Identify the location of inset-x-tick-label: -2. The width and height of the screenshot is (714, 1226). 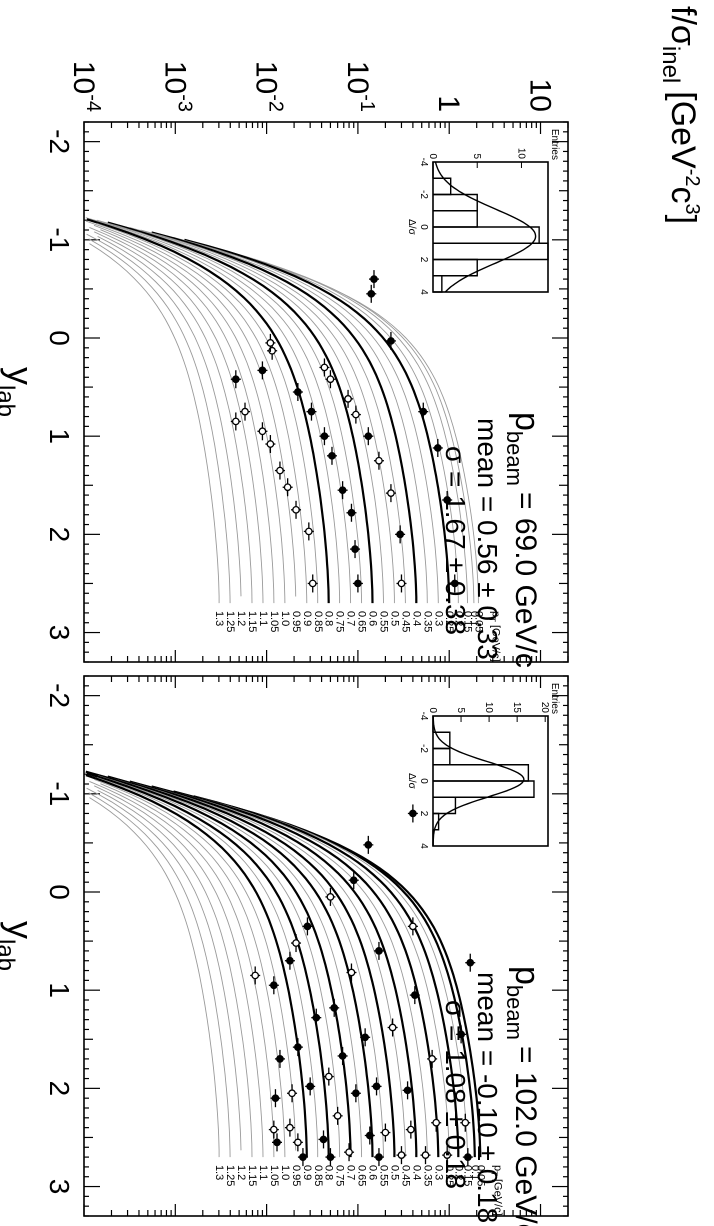
(423, 748).